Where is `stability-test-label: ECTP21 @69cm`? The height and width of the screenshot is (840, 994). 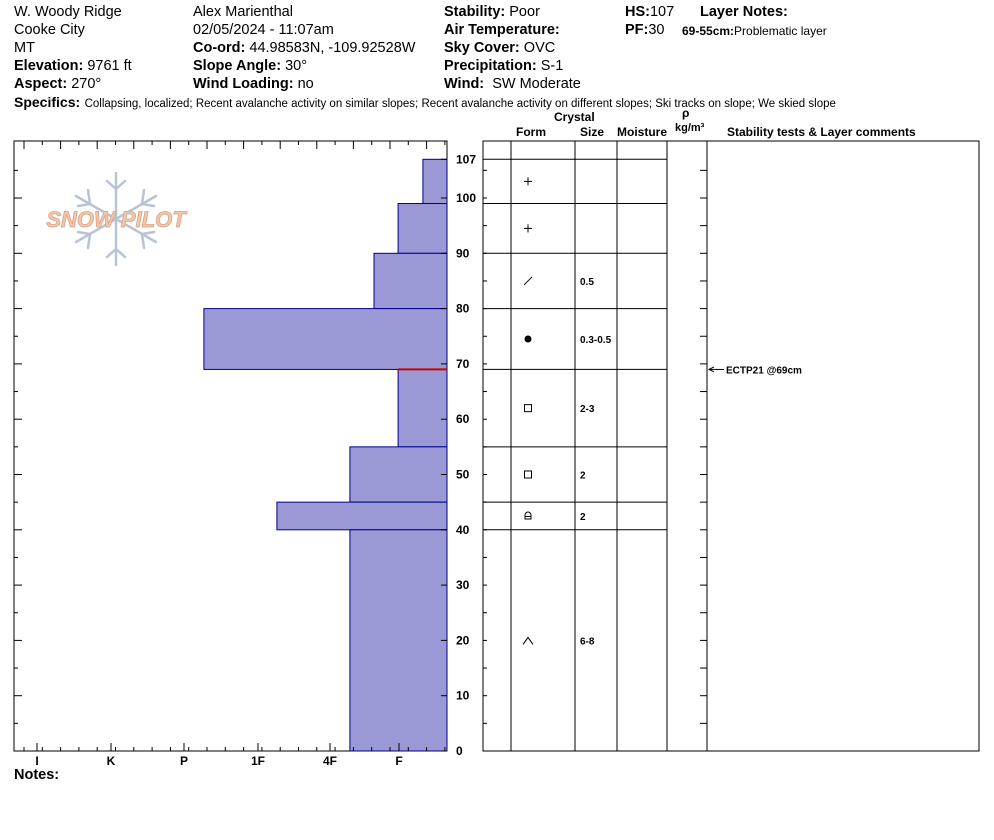 stability-test-label: ECTP21 @69cm is located at coordinates (764, 370).